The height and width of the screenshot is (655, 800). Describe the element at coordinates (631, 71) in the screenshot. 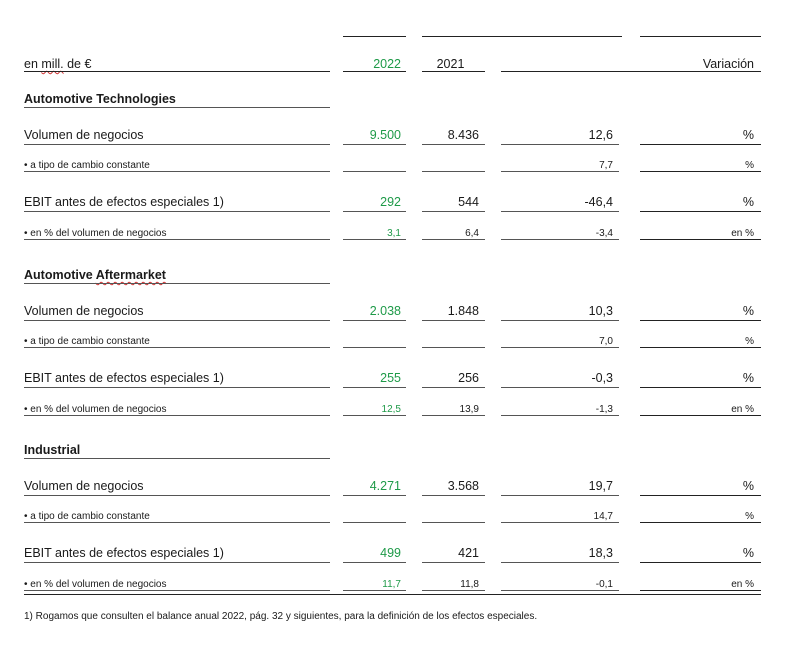

I see `header-rule-change` at that location.